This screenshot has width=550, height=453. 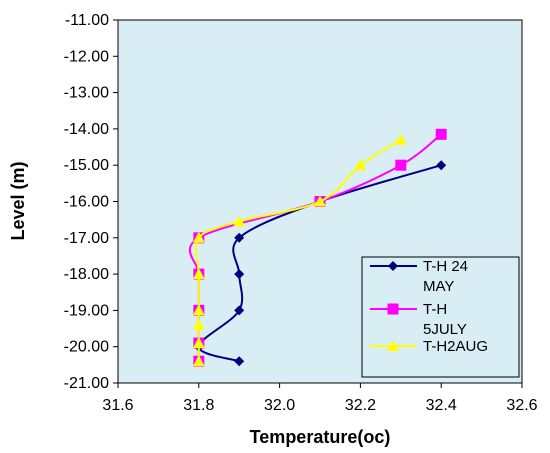 I want to click on y-axis-title: Level (m), so click(x=18, y=200).